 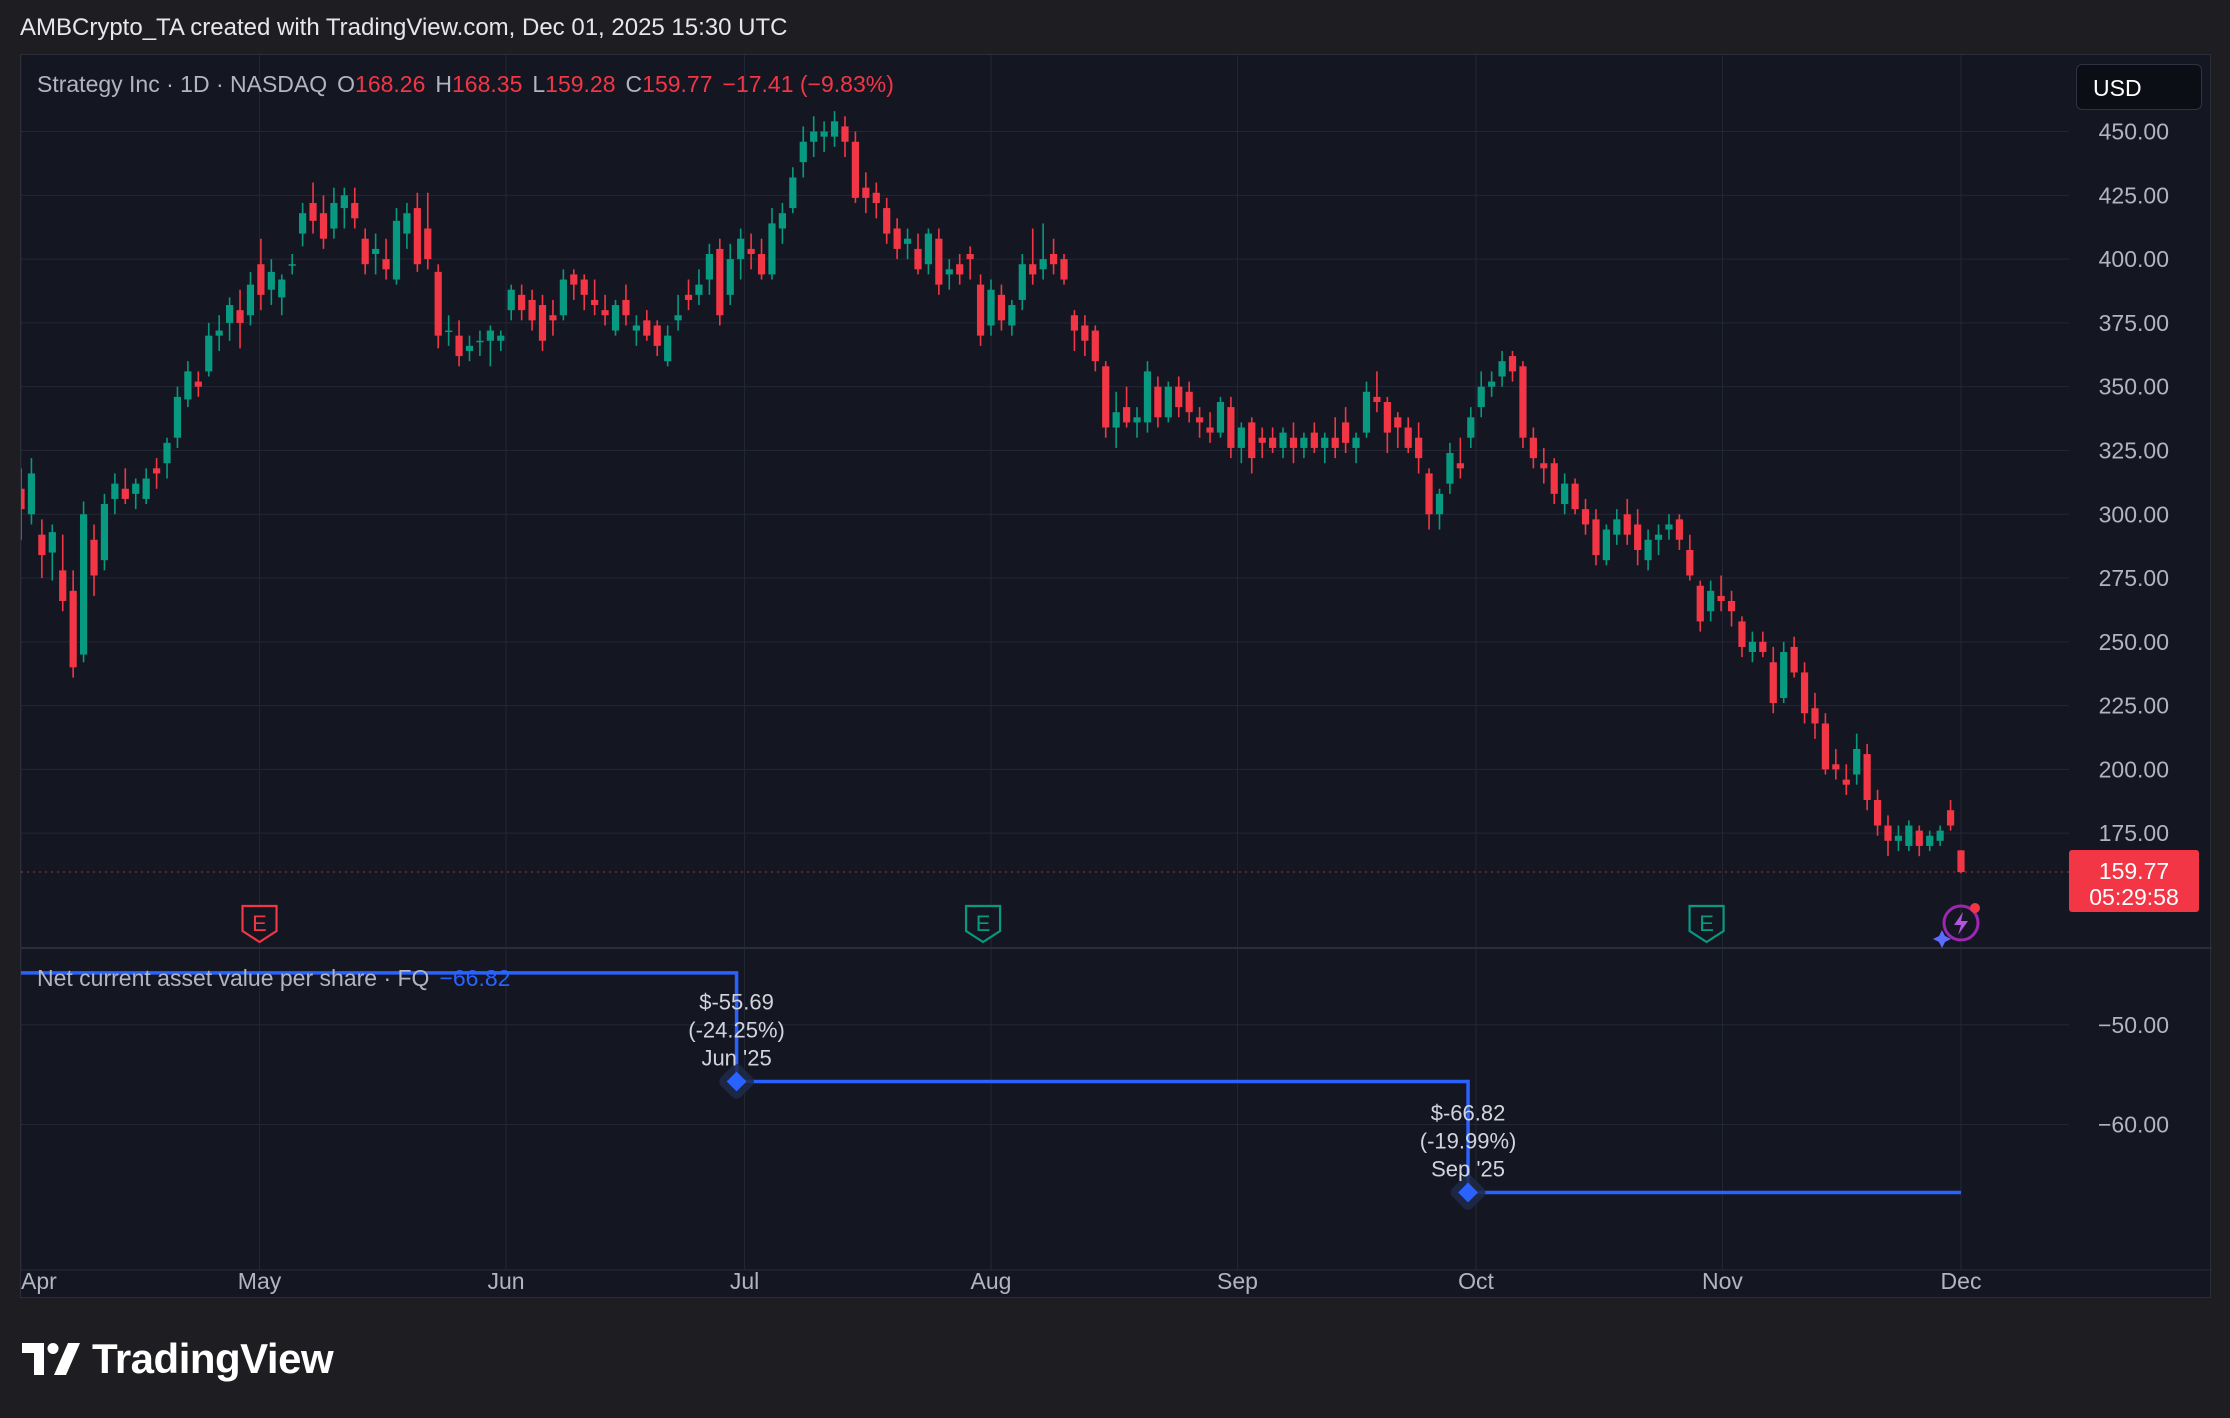 What do you see at coordinates (1956, 925) in the screenshot?
I see `lightning-icon` at bounding box center [1956, 925].